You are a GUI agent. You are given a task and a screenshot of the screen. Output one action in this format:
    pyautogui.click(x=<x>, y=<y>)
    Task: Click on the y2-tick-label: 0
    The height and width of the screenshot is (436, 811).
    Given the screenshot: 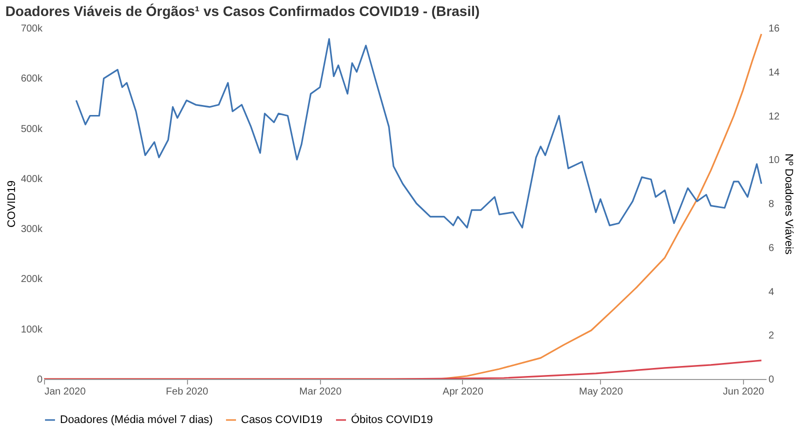 What is the action you would take?
    pyautogui.click(x=771, y=380)
    